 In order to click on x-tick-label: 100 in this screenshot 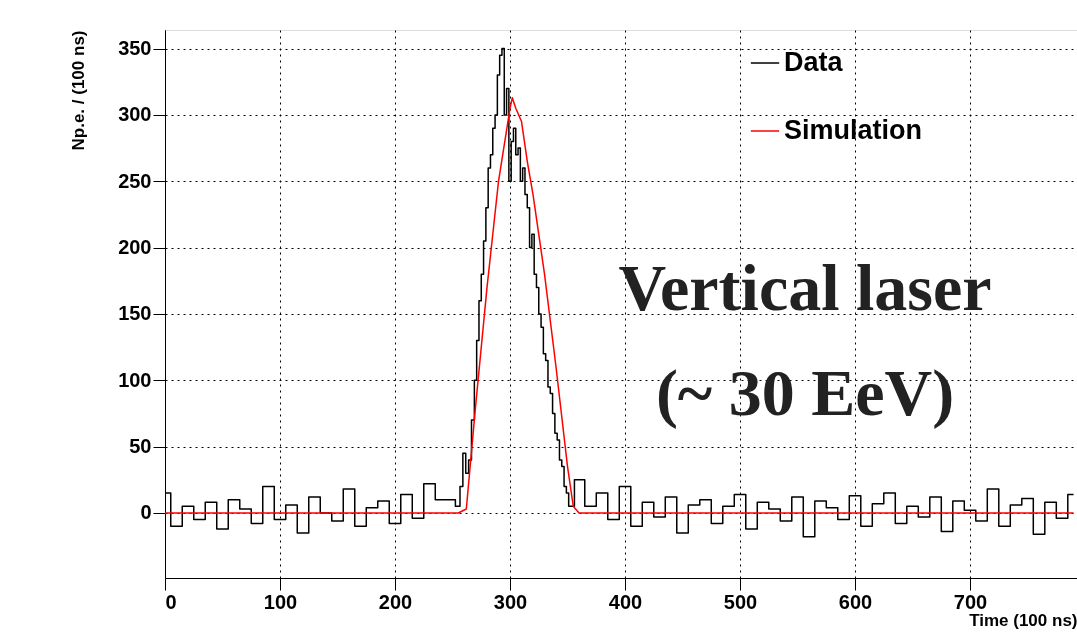, I will do `click(280, 601)`.